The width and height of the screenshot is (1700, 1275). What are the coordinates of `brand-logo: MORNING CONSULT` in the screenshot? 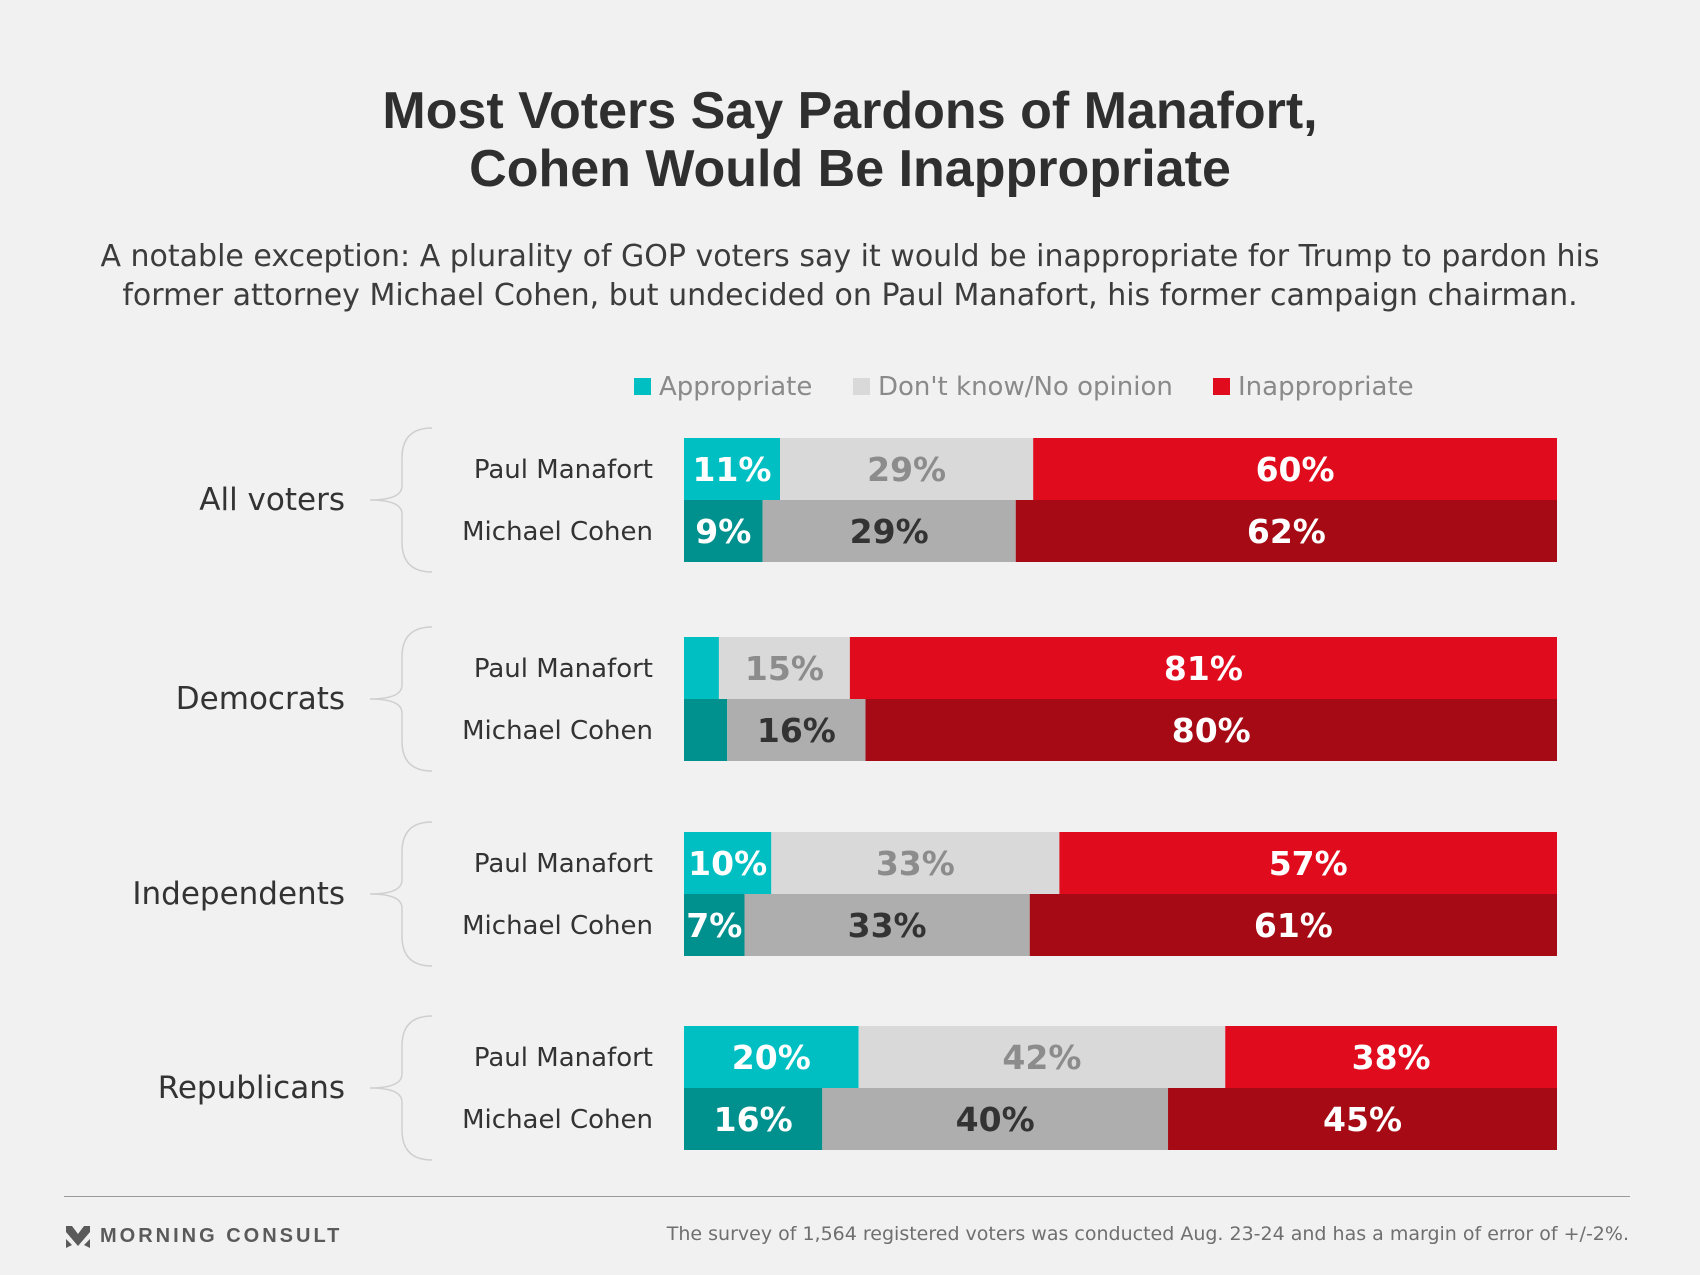 It's located at (204, 1236).